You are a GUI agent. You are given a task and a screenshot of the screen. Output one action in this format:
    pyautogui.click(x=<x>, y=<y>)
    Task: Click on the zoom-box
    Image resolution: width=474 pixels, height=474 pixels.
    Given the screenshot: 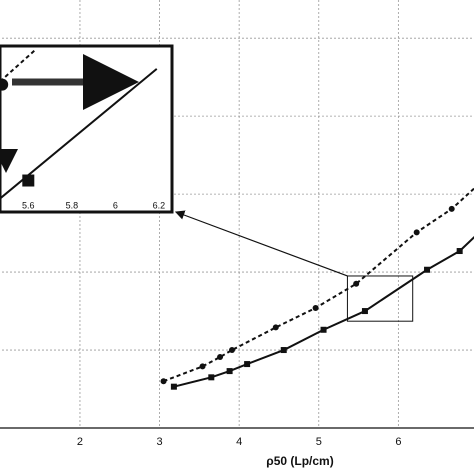 What is the action you would take?
    pyautogui.click(x=380, y=298)
    